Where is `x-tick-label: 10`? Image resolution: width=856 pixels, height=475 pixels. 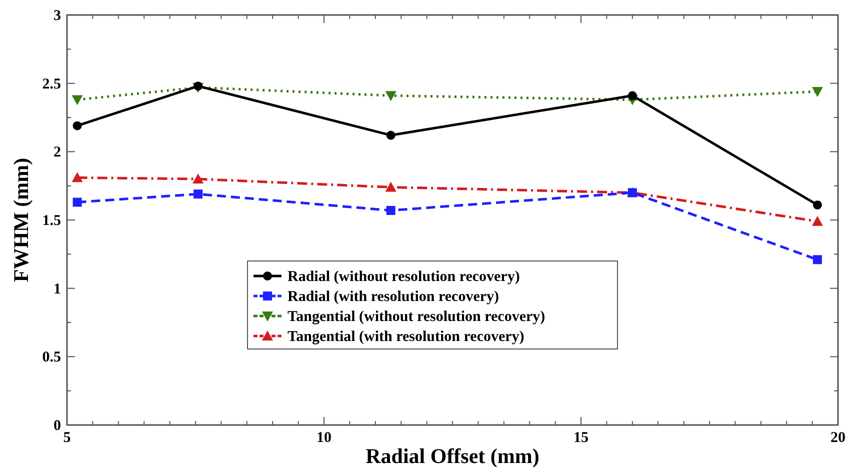
x-tick-label: 10 is located at coordinates (324, 438).